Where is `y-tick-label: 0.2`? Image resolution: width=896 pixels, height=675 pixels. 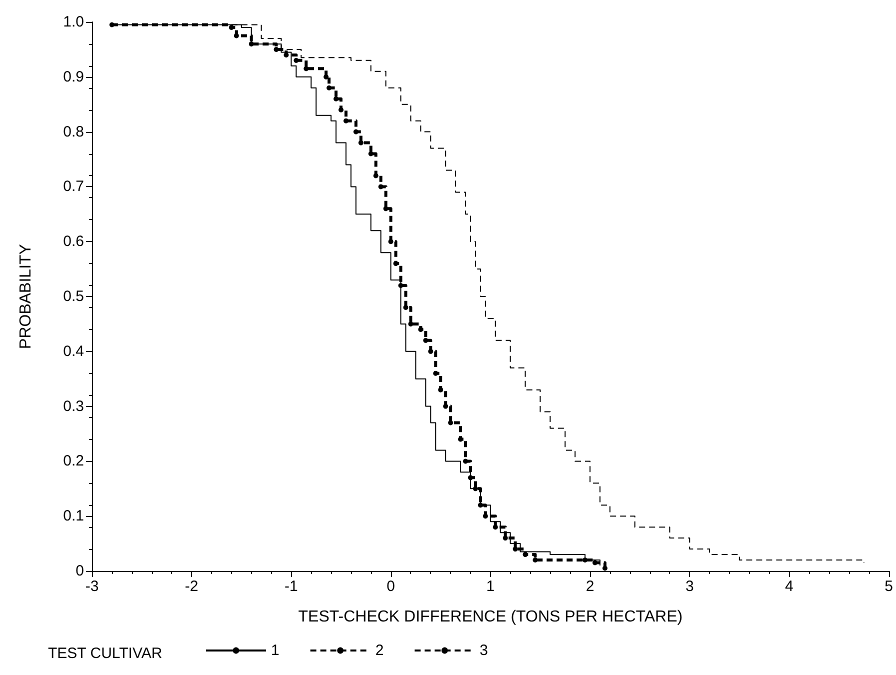
y-tick-label: 0.2 is located at coordinates (73, 461).